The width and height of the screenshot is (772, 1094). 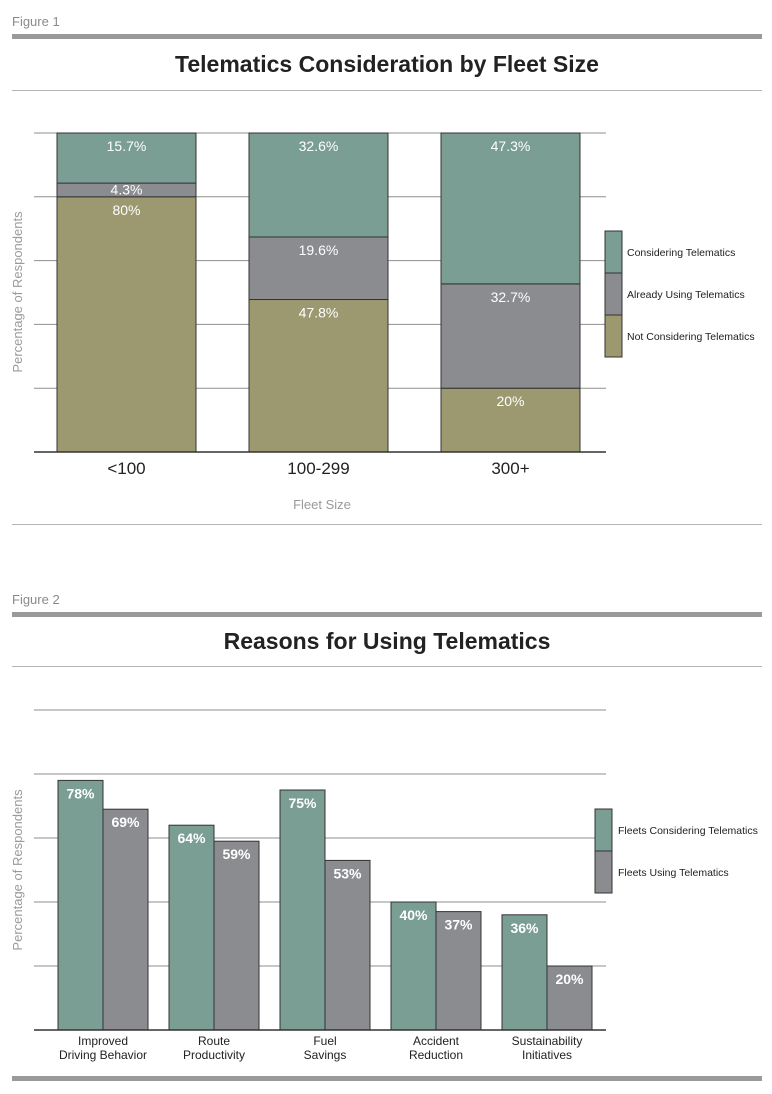 What do you see at coordinates (103, 1055) in the screenshot?
I see `x-tick-label: Driving Behavior` at bounding box center [103, 1055].